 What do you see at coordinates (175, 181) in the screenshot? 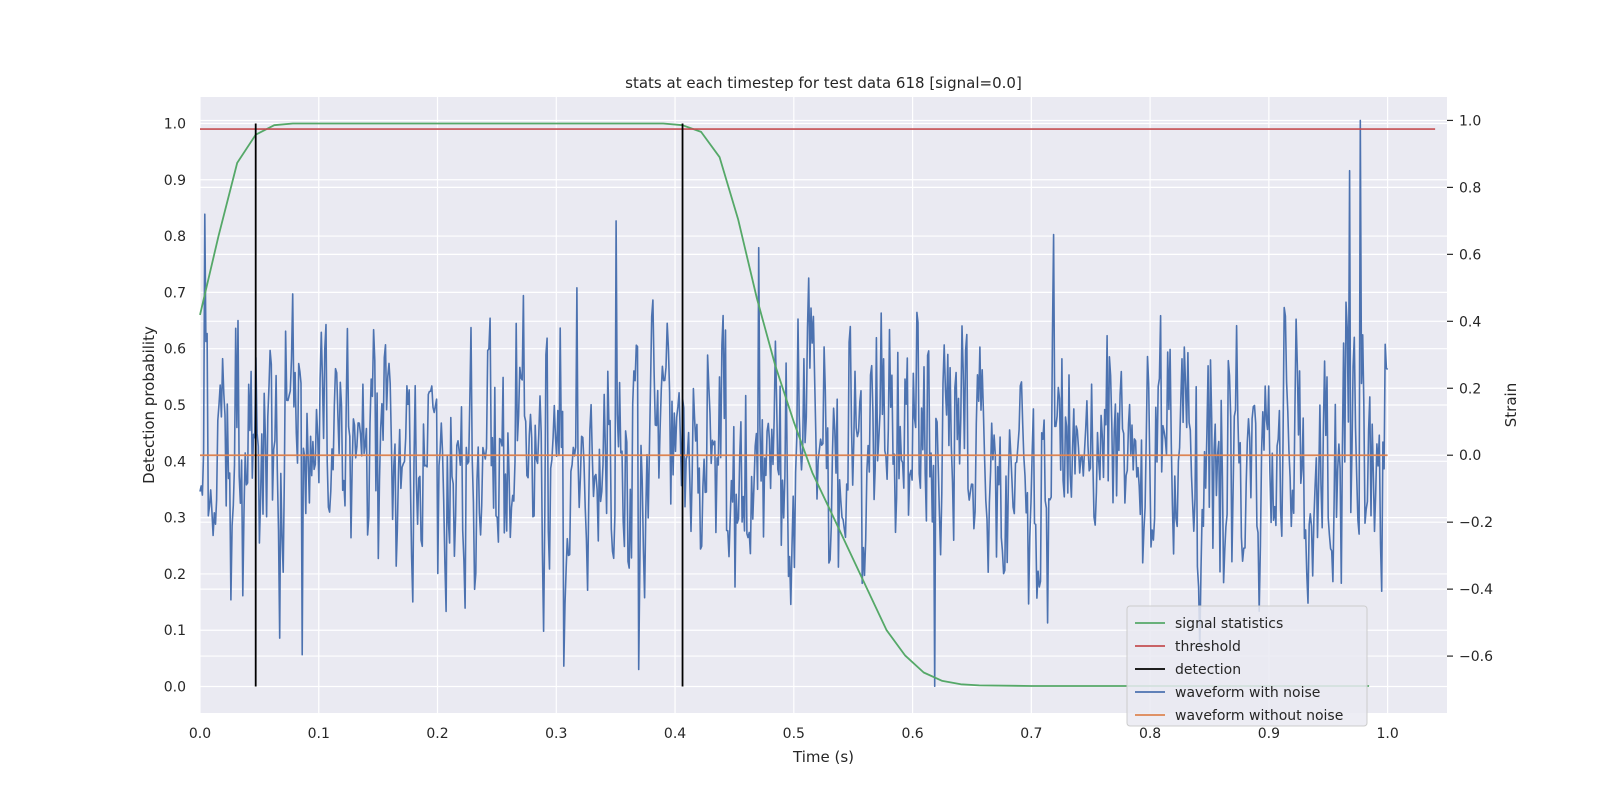
I see `y-tick-label: 0.9` at bounding box center [175, 181].